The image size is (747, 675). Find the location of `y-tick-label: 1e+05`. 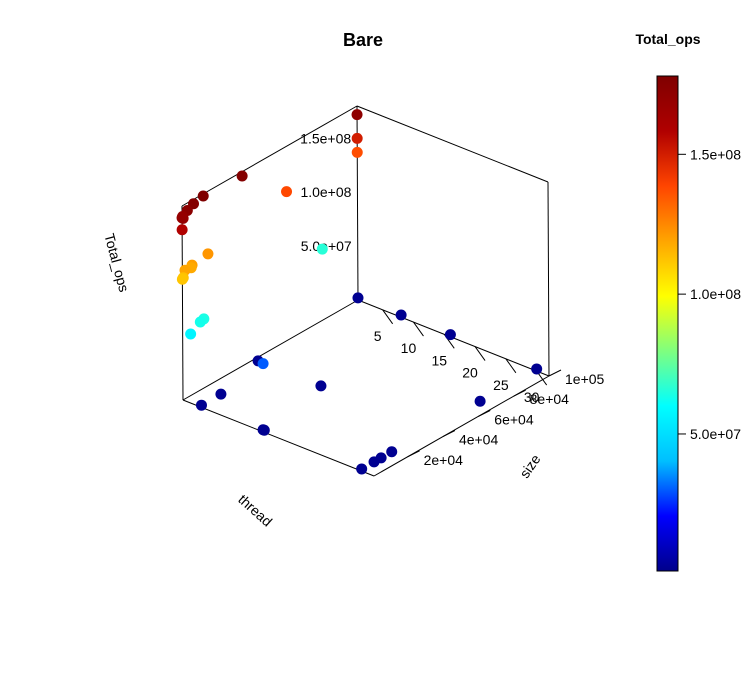

y-tick-label: 1e+05 is located at coordinates (585, 379).